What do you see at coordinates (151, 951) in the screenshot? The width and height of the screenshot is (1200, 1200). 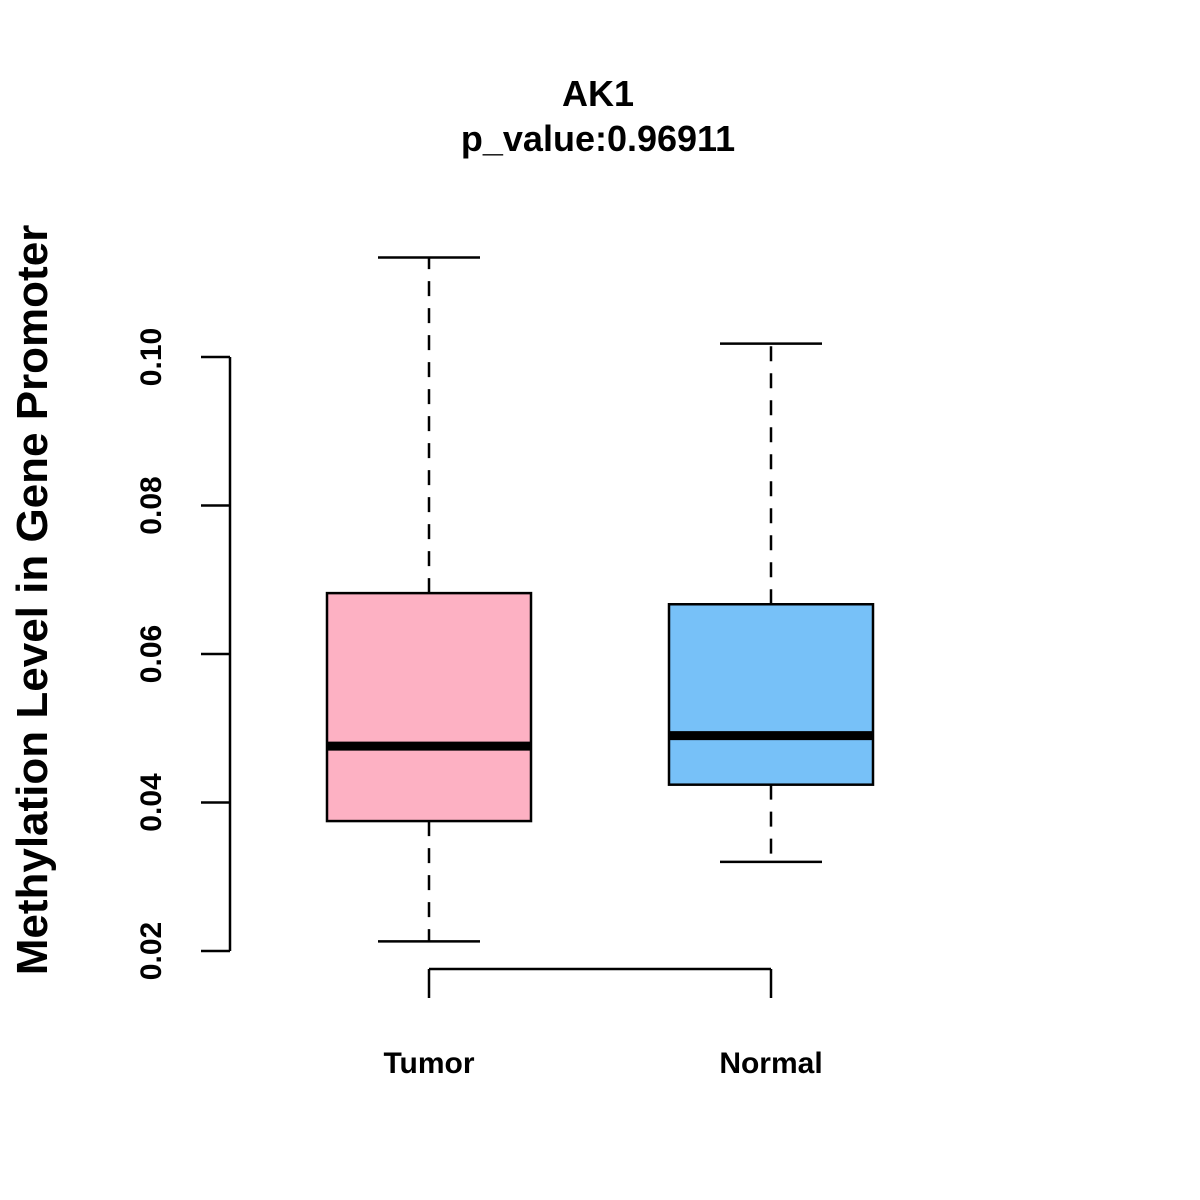 I see `y-tick-label: 0.02` at bounding box center [151, 951].